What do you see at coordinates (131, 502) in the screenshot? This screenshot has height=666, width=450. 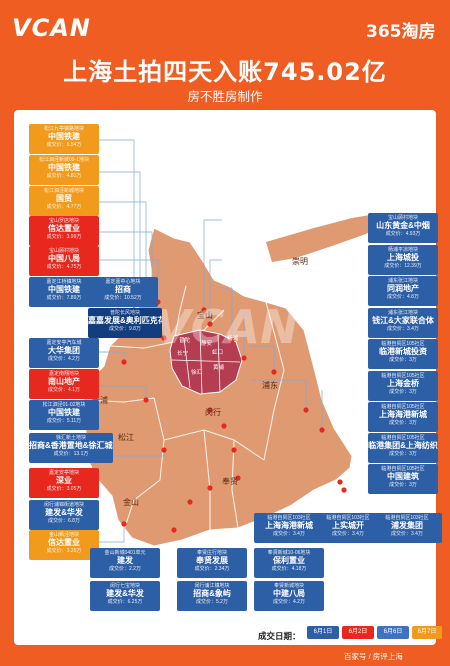 I see `district-jinshan: 金山` at bounding box center [131, 502].